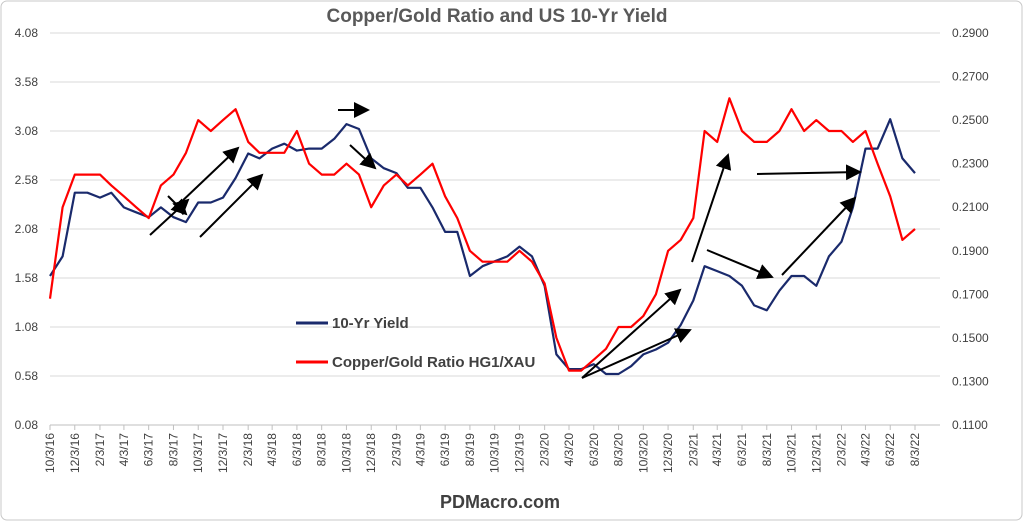 This screenshot has height=527, width=1024. I want to click on y2-tick-label: 0.2500, so click(970, 120).